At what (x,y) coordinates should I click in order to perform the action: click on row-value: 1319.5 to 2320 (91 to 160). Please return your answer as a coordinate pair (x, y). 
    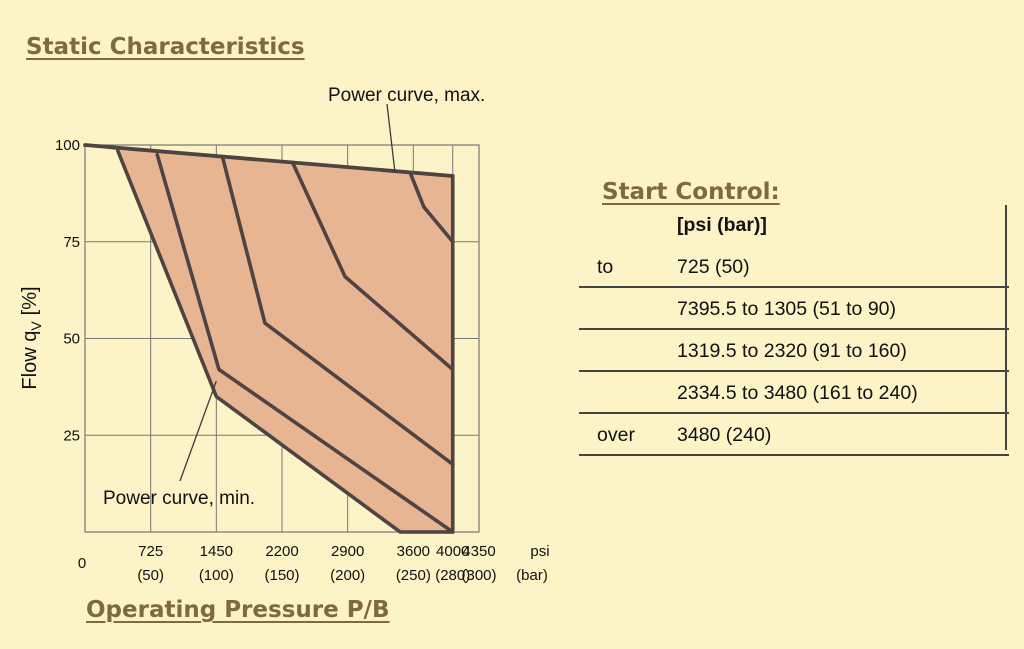
    Looking at the image, I should click on (792, 351).